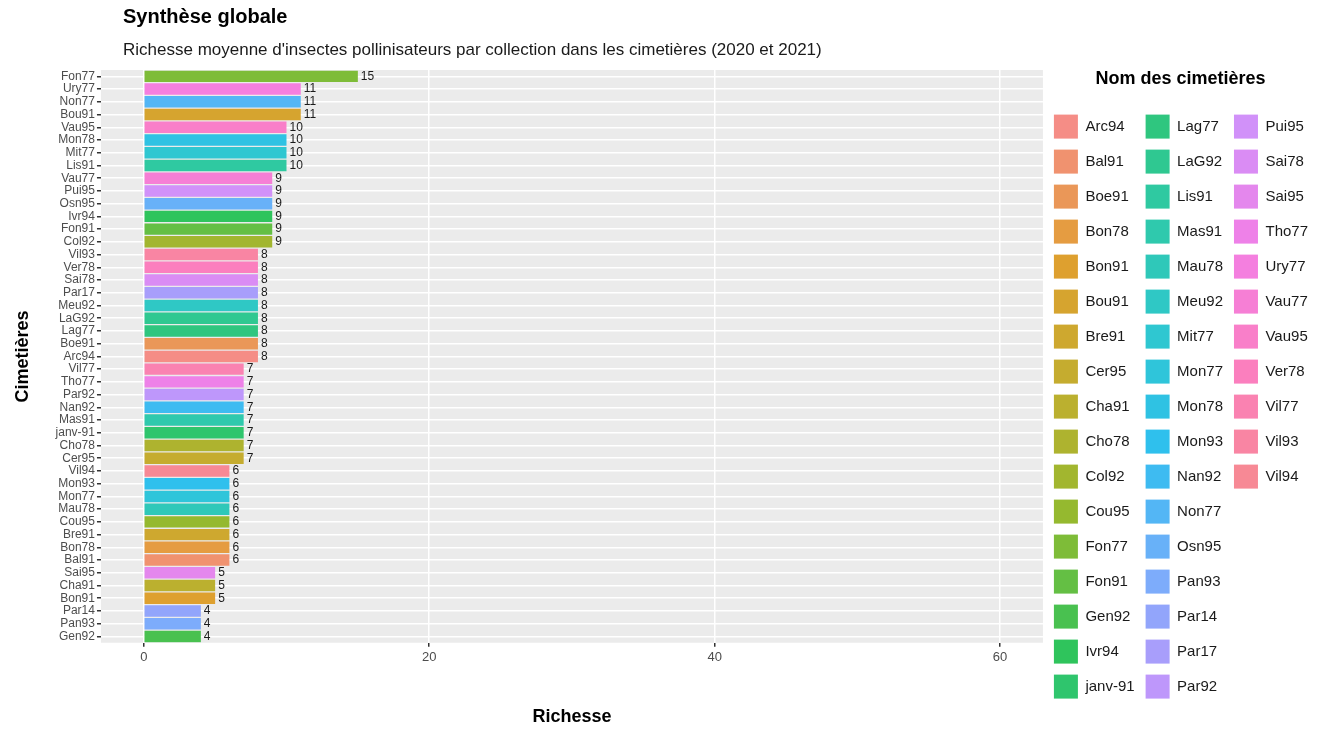 This screenshot has height=738, width=1338. What do you see at coordinates (79, 266) in the screenshot?
I see `y-tick-label: Ver78` at bounding box center [79, 266].